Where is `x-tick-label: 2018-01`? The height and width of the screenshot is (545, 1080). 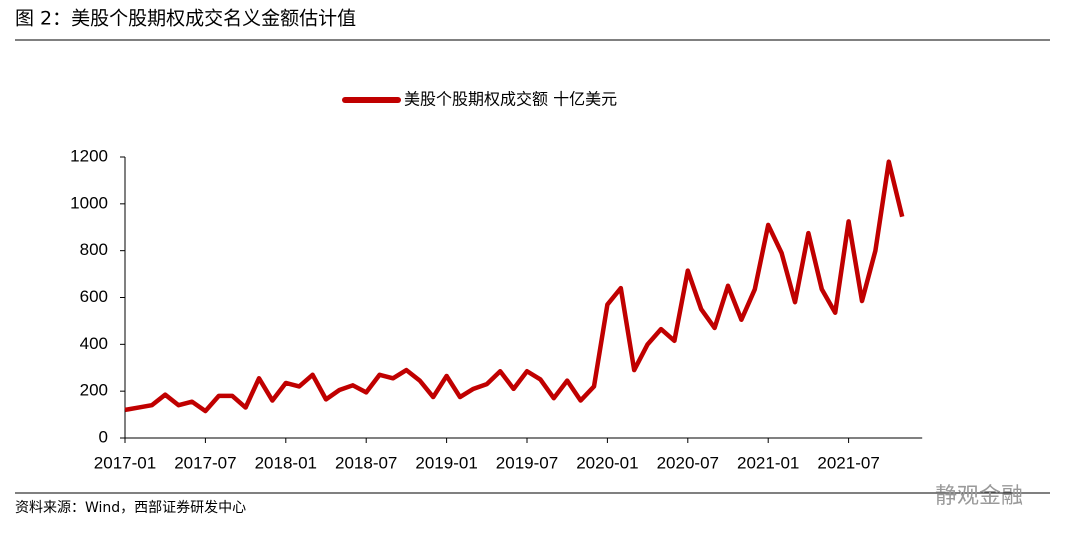
x-tick-label: 2018-01 is located at coordinates (286, 462).